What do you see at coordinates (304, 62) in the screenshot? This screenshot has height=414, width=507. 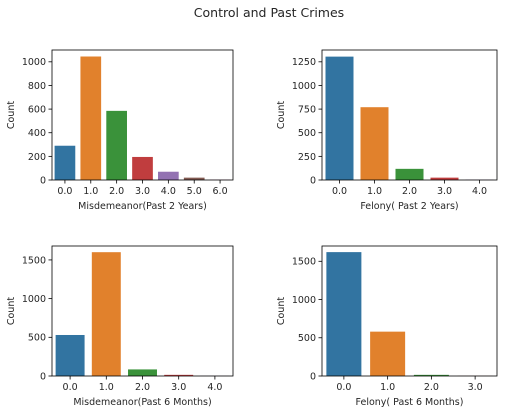 I see `y-tick-label: 1250` at bounding box center [304, 62].